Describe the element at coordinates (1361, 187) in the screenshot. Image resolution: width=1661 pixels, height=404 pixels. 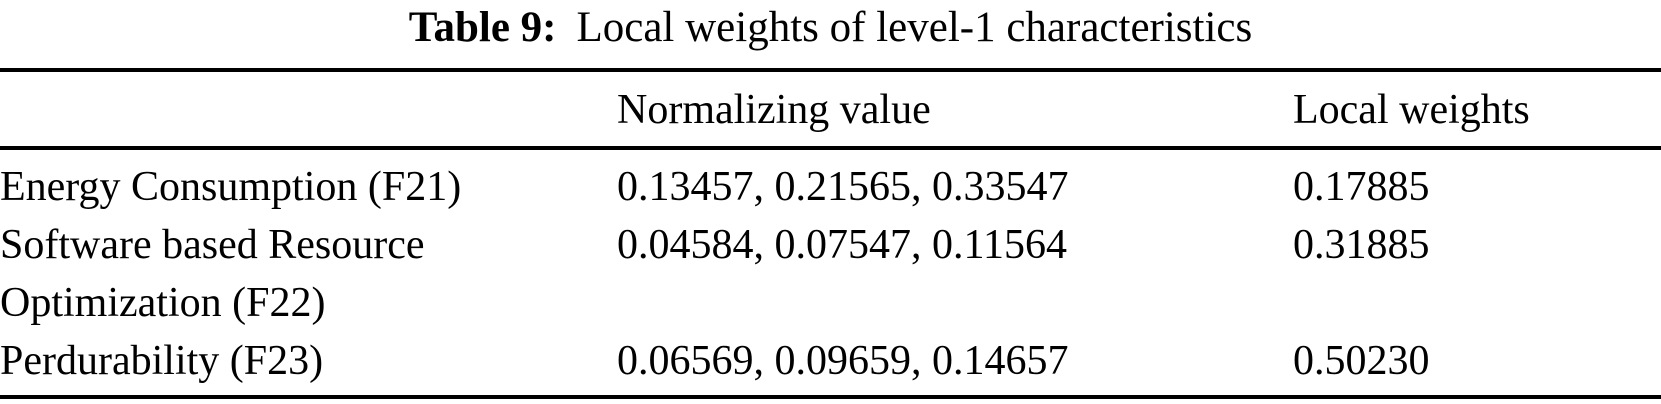
I see `local-weight-cell: 0.17885` at that location.